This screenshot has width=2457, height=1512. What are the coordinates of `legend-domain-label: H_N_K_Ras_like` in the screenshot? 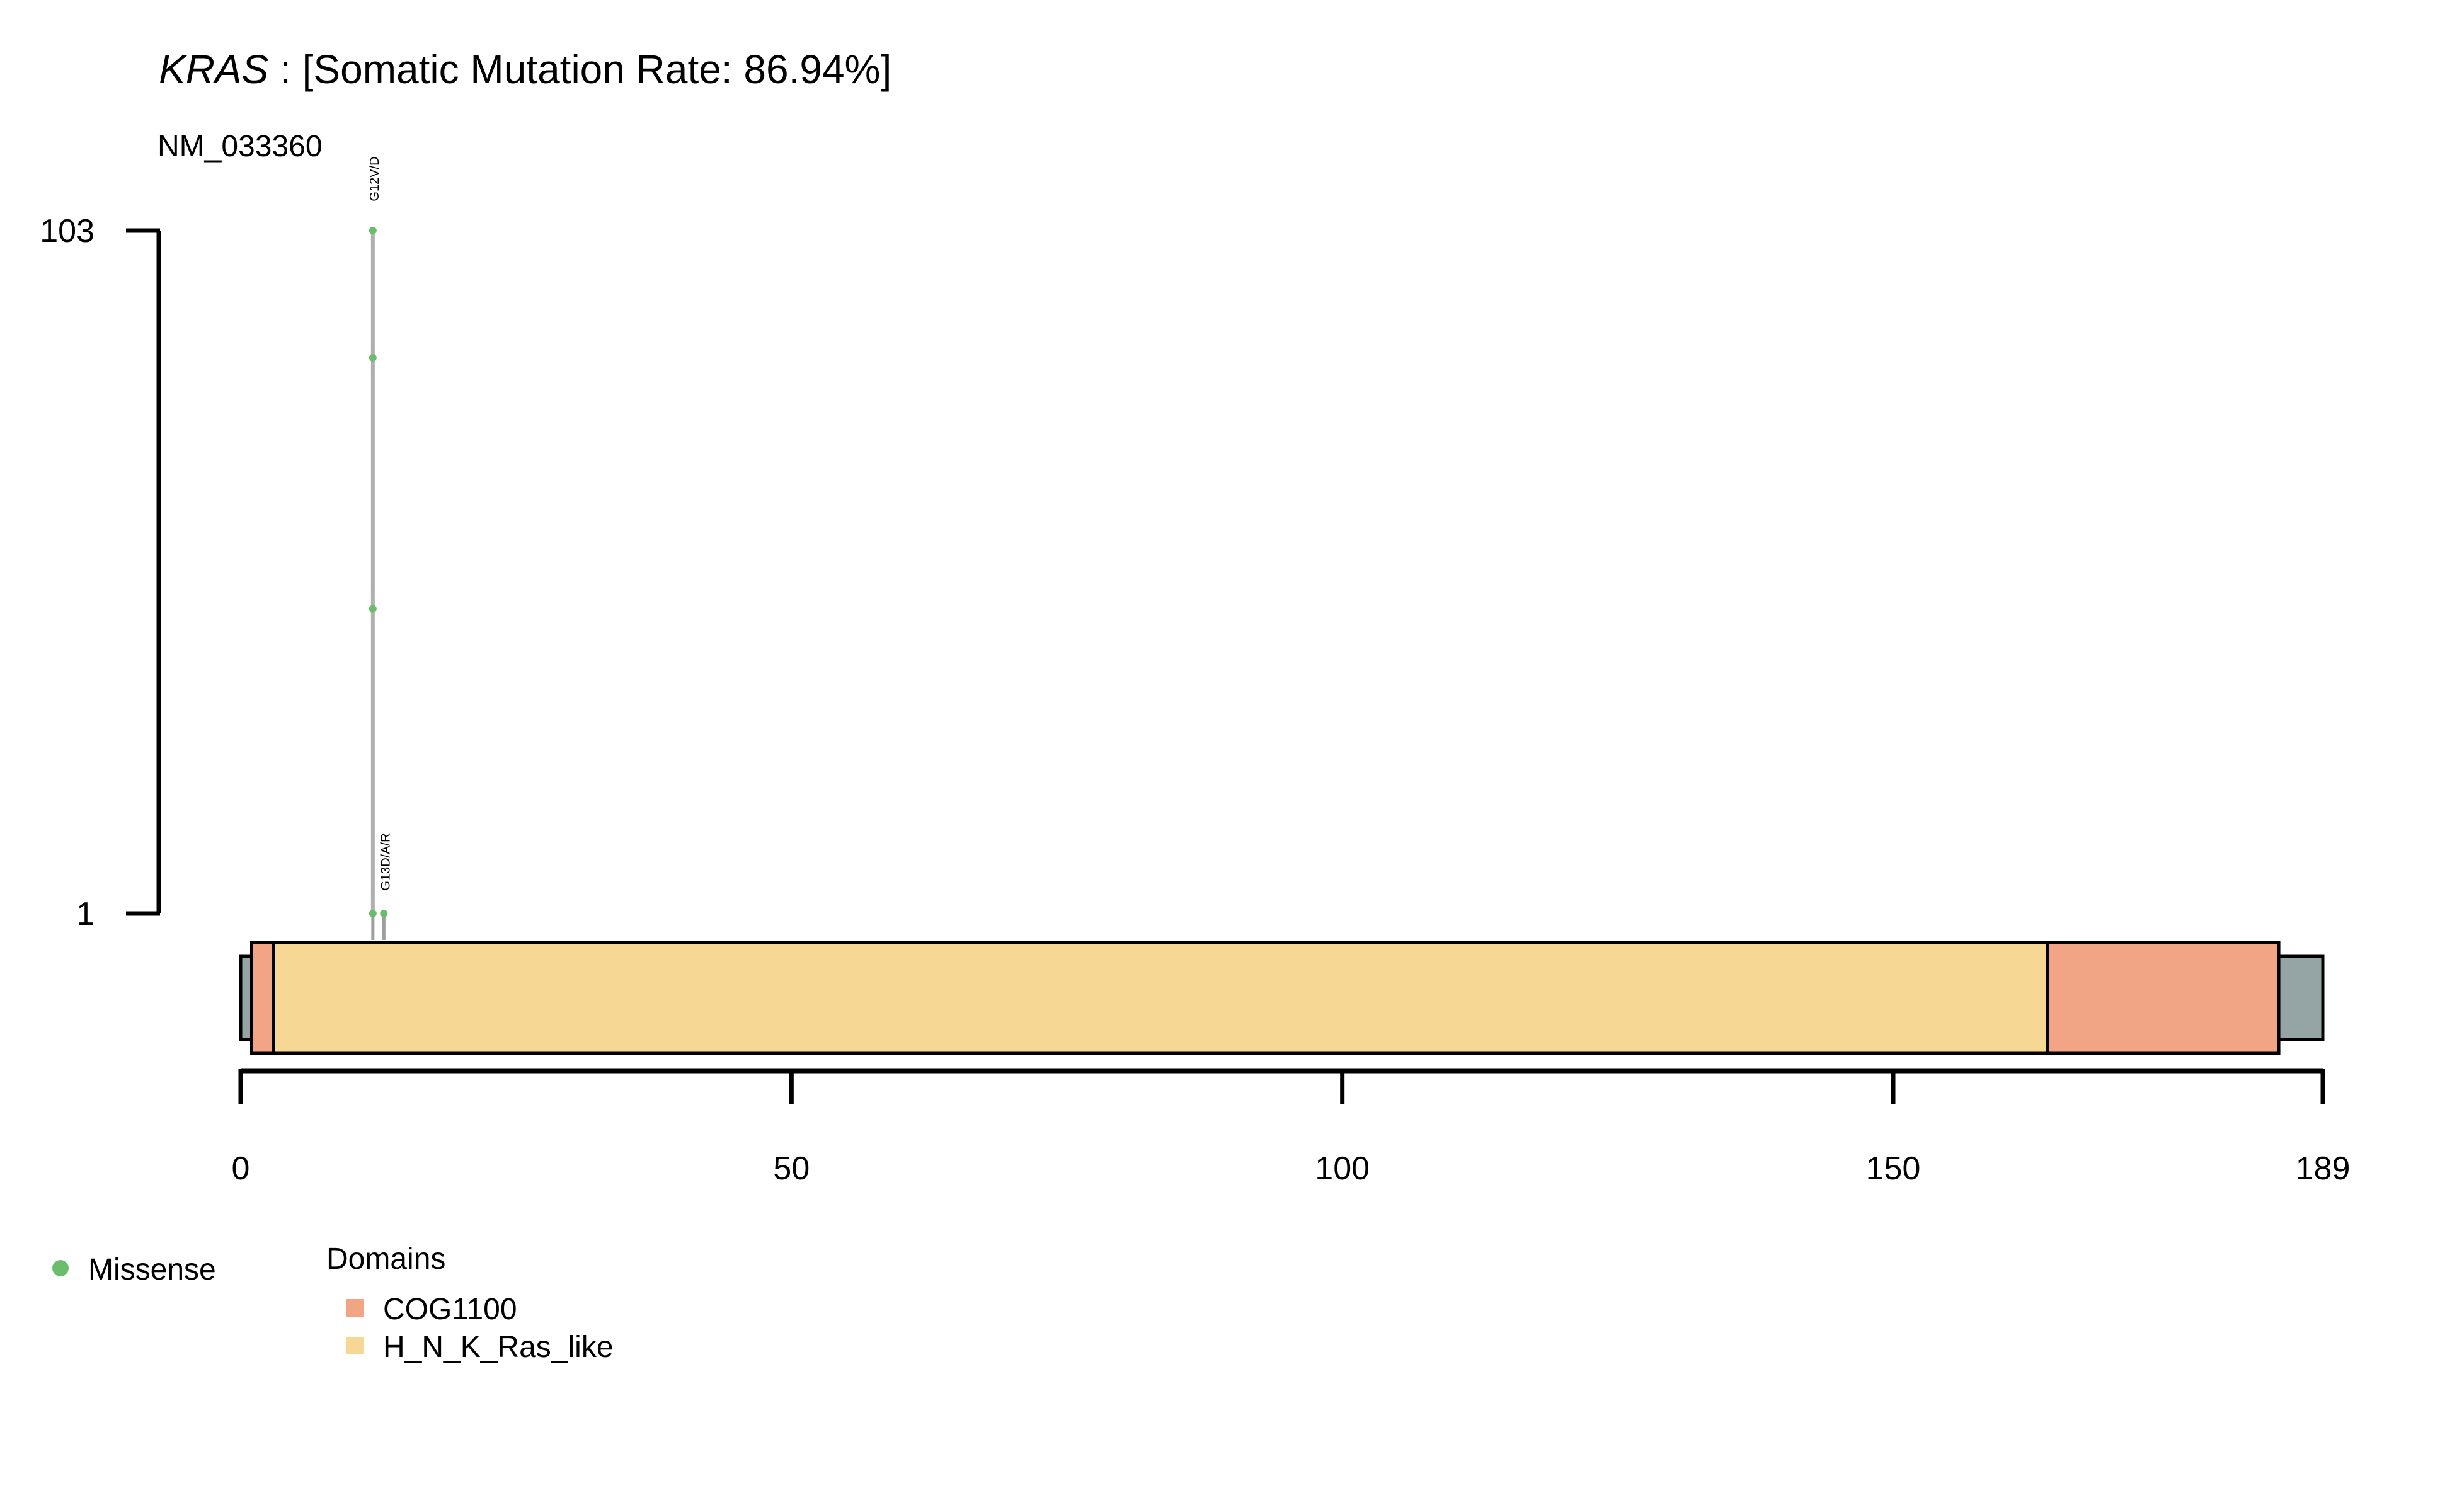 It's located at (498, 1347).